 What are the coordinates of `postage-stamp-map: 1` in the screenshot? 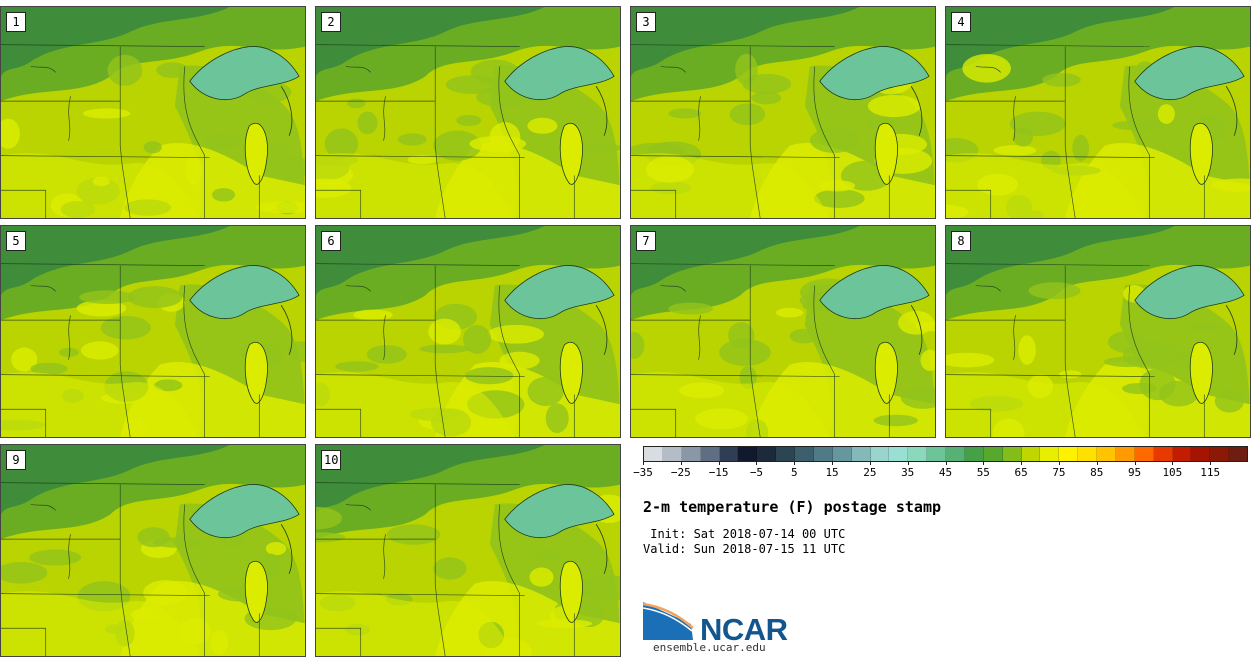 It's located at (153, 112).